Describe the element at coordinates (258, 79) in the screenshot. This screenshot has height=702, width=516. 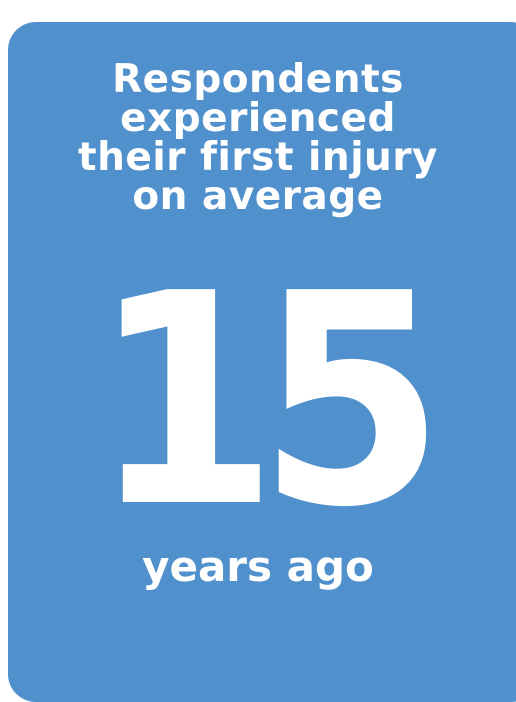
I see `headline-line-1: Respondents` at that location.